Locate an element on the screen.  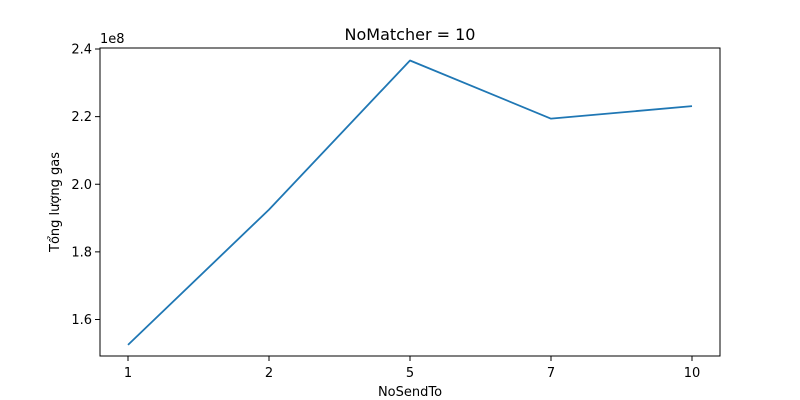
y-axis: 1.6 1.8 2.0 2.2 2.4 is located at coordinates (85, 185).